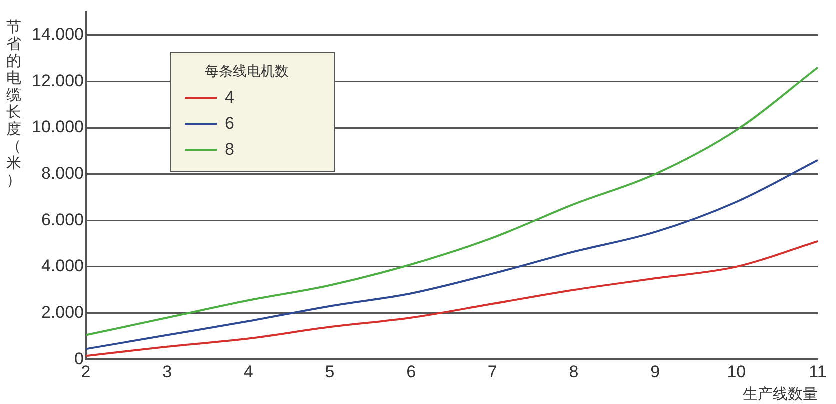  I want to click on x-axis-title: 生产线数量, so click(780, 395).